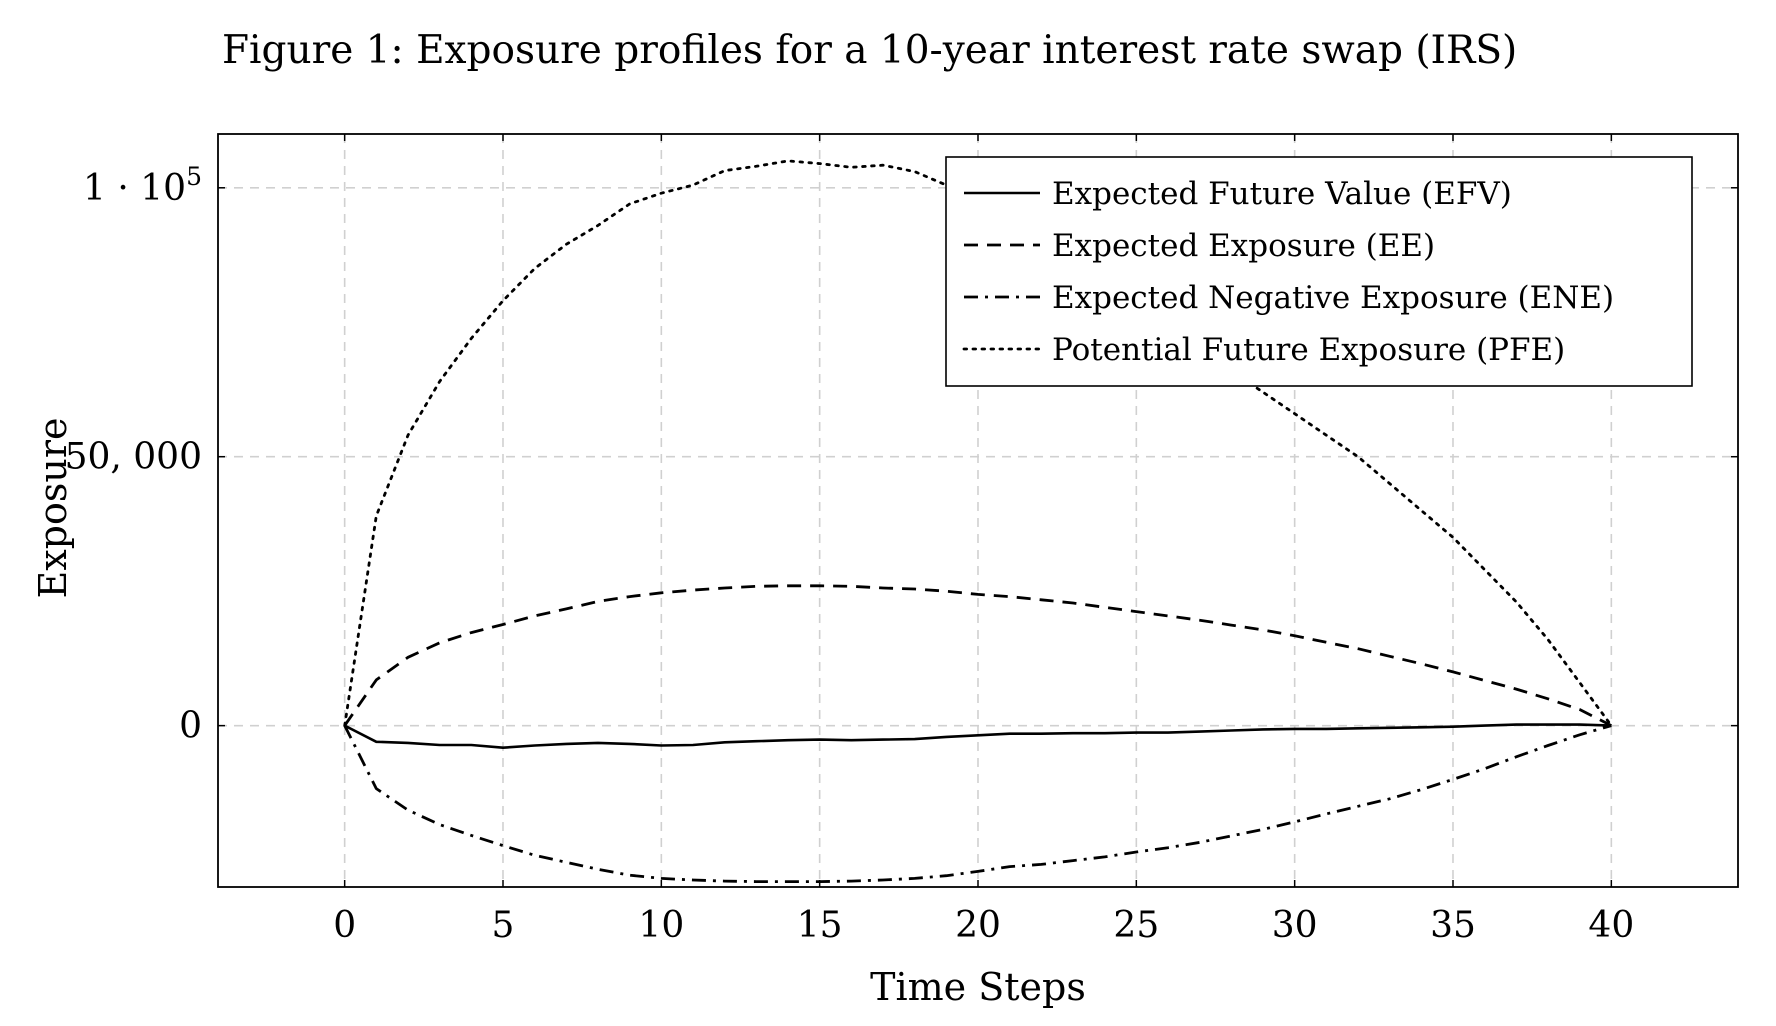  I want to click on legend-box, so click(1319, 271).